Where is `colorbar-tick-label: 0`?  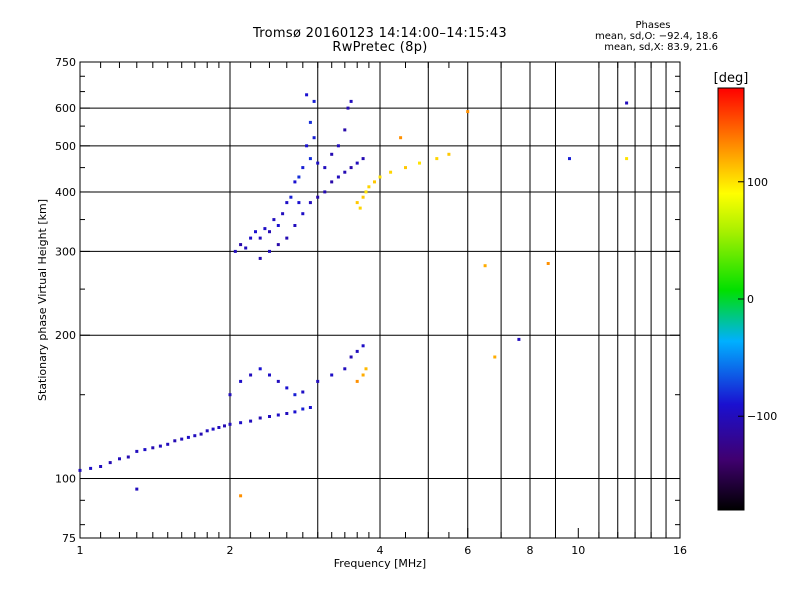
colorbar-tick-label: 0 is located at coordinates (750, 299).